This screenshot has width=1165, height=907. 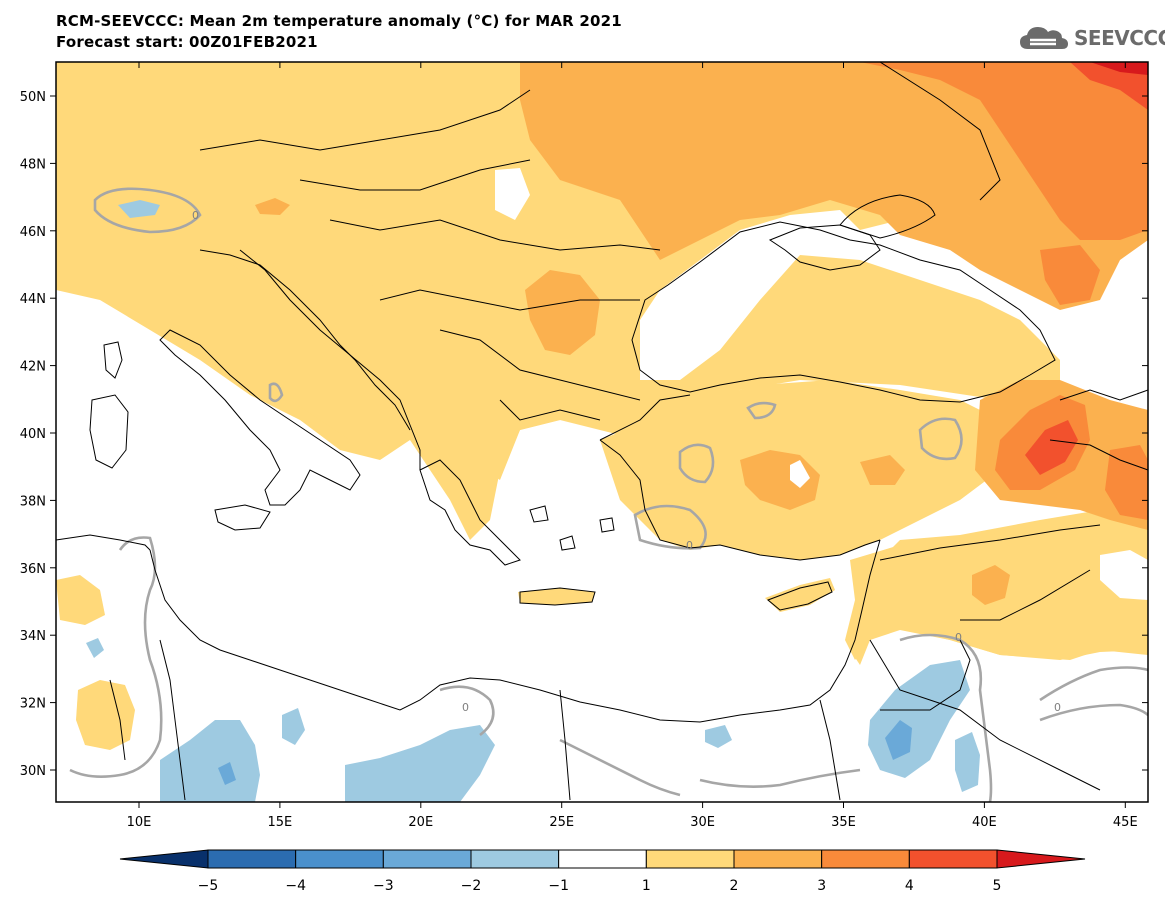 I want to click on anomaly-region-m1tom2-saudi, so click(x=967, y=762).